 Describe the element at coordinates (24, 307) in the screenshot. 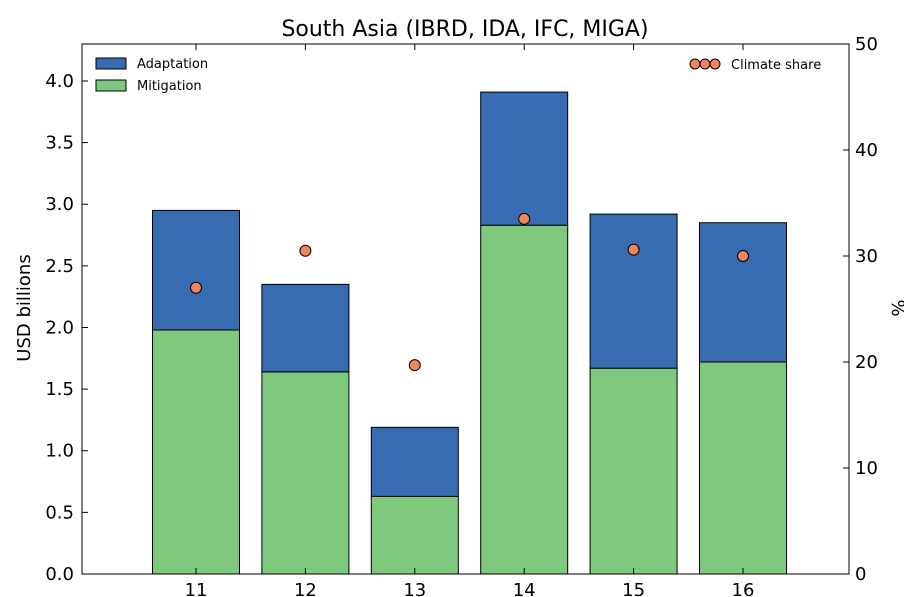

I see `y-axis-title: USD billions` at that location.